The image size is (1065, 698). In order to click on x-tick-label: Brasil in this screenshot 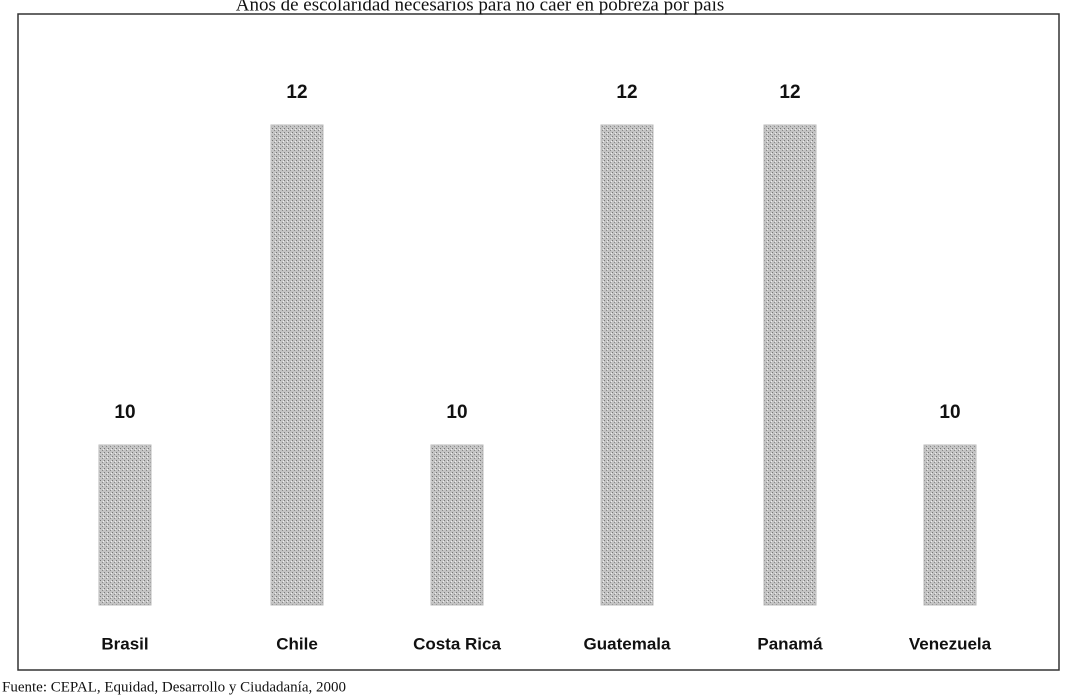, I will do `click(124, 643)`.